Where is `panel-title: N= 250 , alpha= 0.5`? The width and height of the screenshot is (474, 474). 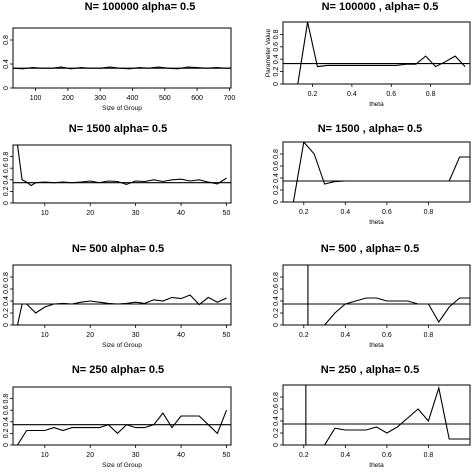 panel-title: N= 250 , alpha= 0.5 is located at coordinates (370, 370).